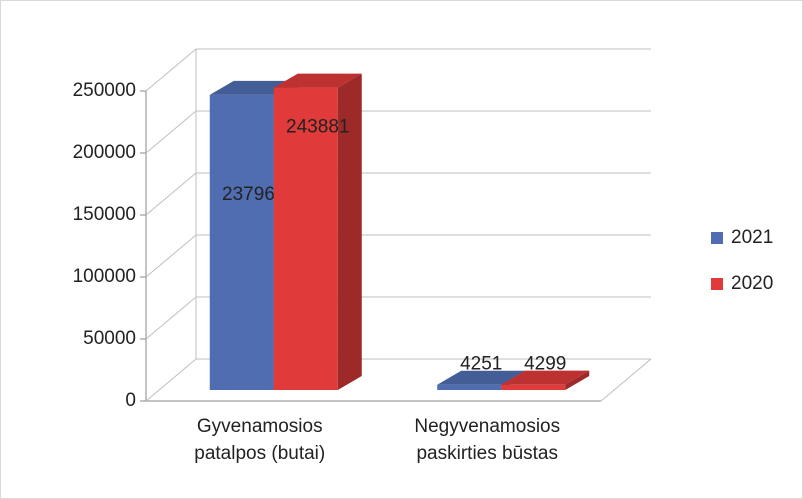  Describe the element at coordinates (104, 276) in the screenshot. I see `y-tick-label: 100000` at that location.